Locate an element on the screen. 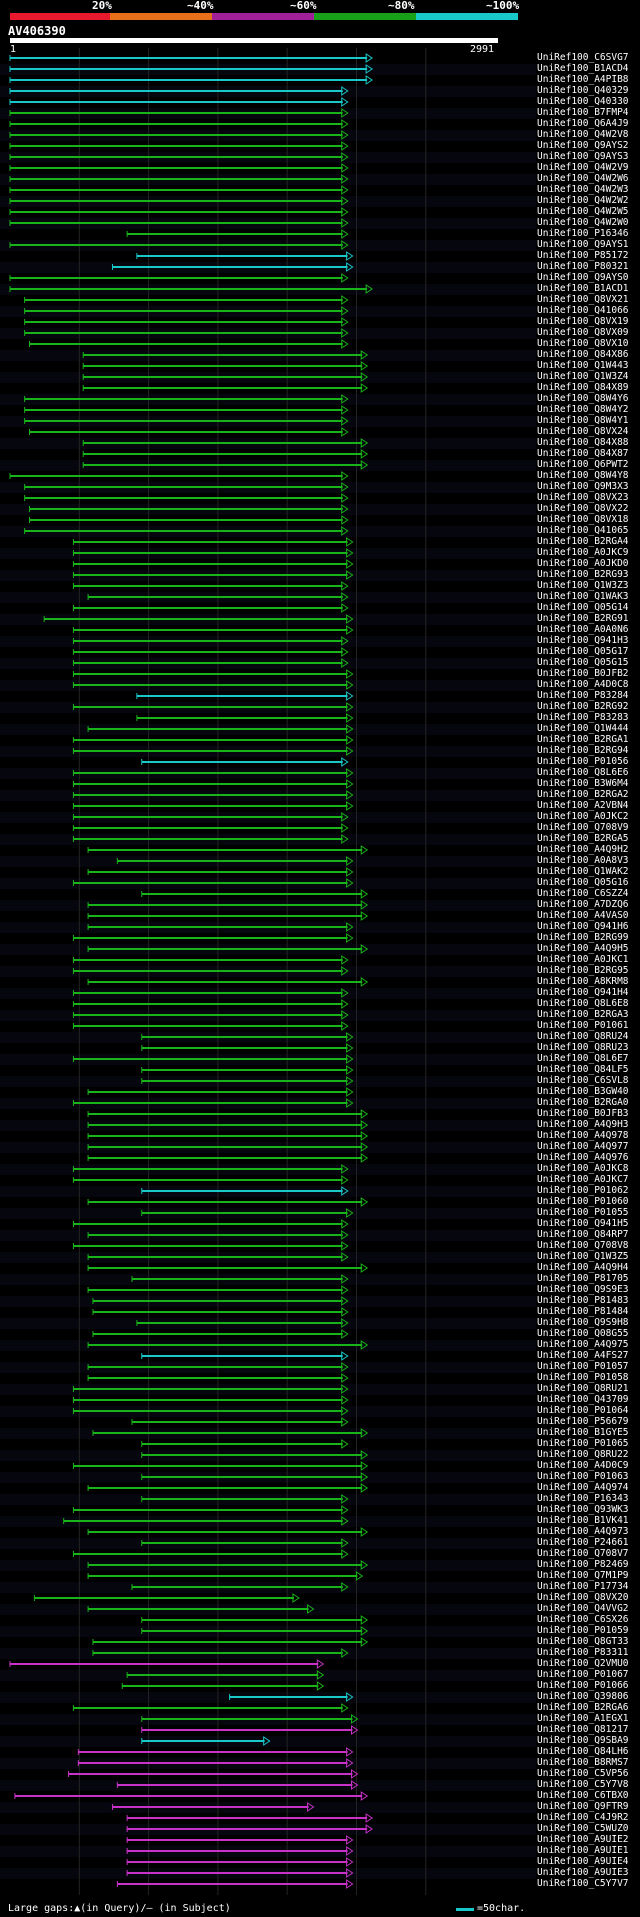 This screenshot has height=1917, width=640. hit-label: UniRef100_A9UIE1 is located at coordinates (583, 1850).